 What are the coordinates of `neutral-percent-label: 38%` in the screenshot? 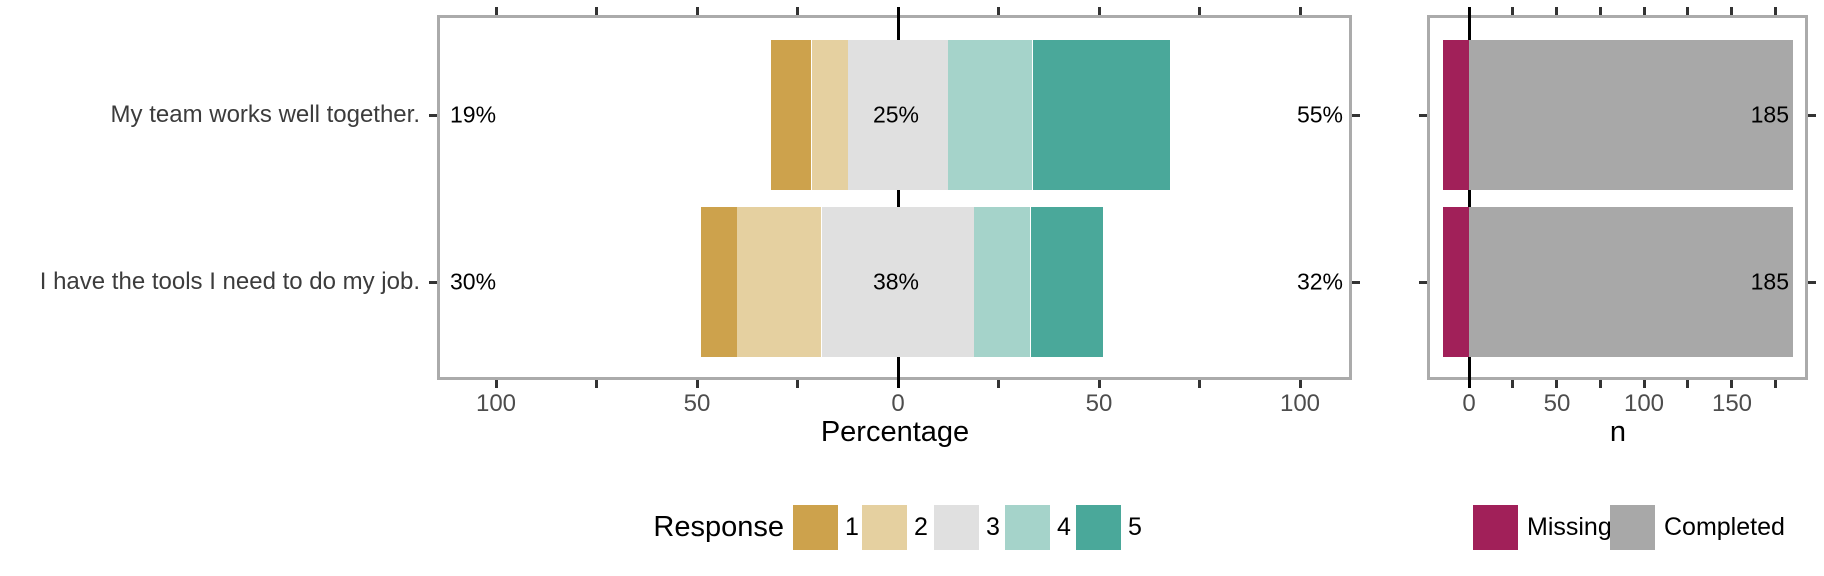 It's located at (896, 281).